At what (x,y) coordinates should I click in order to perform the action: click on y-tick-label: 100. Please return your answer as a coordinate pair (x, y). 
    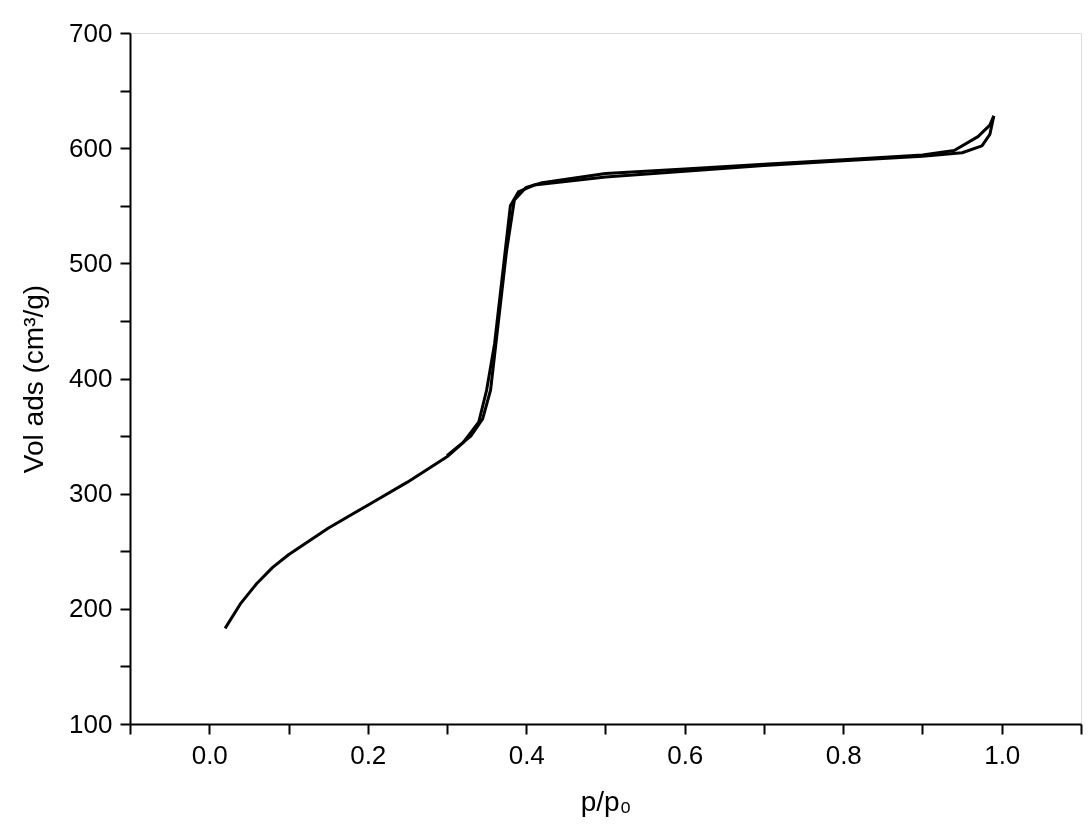
    Looking at the image, I should click on (91, 723).